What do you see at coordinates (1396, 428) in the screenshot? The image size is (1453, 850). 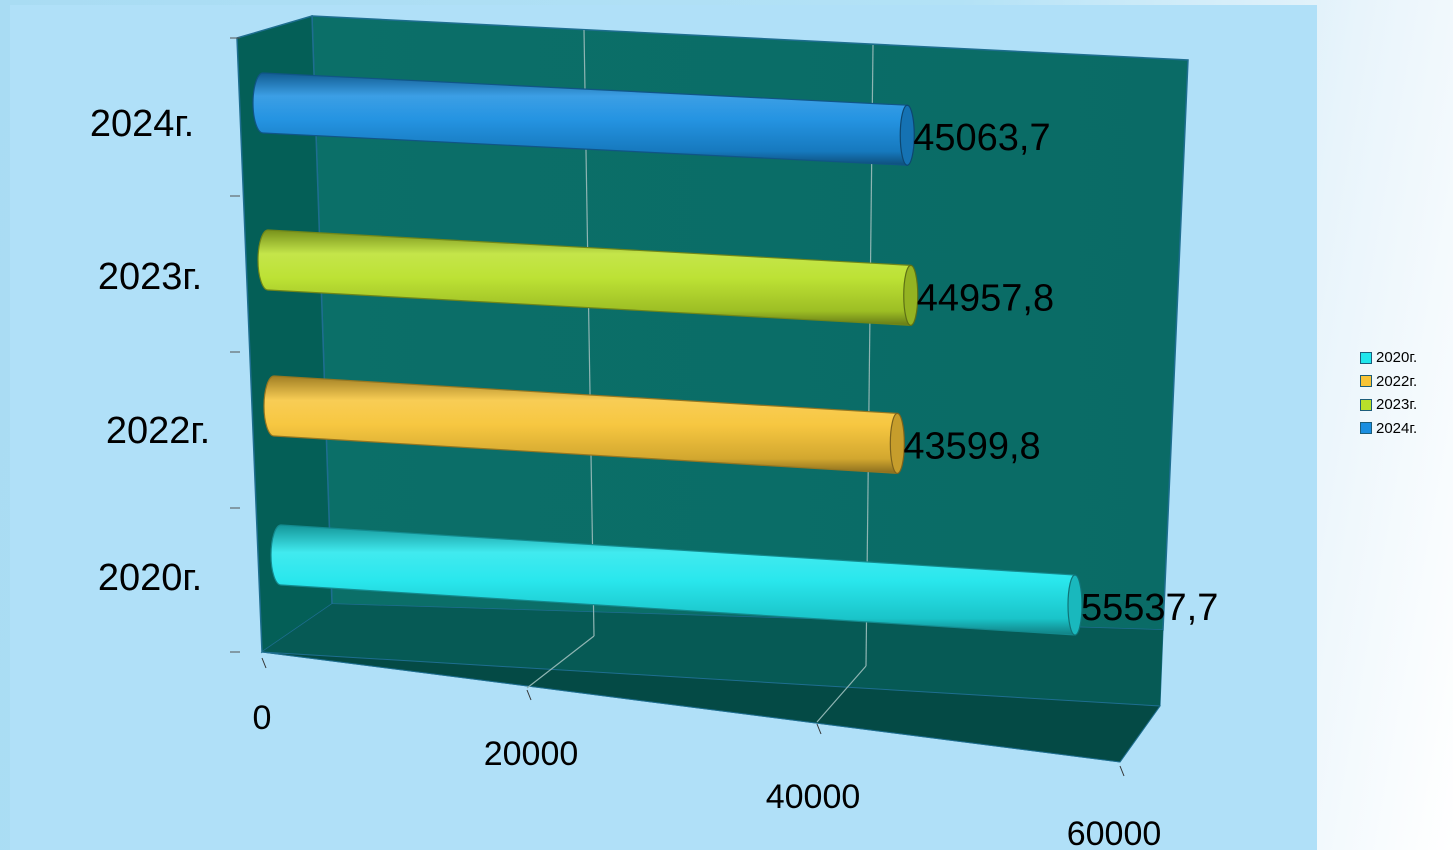 I see `legend-label: 2024г.` at bounding box center [1396, 428].